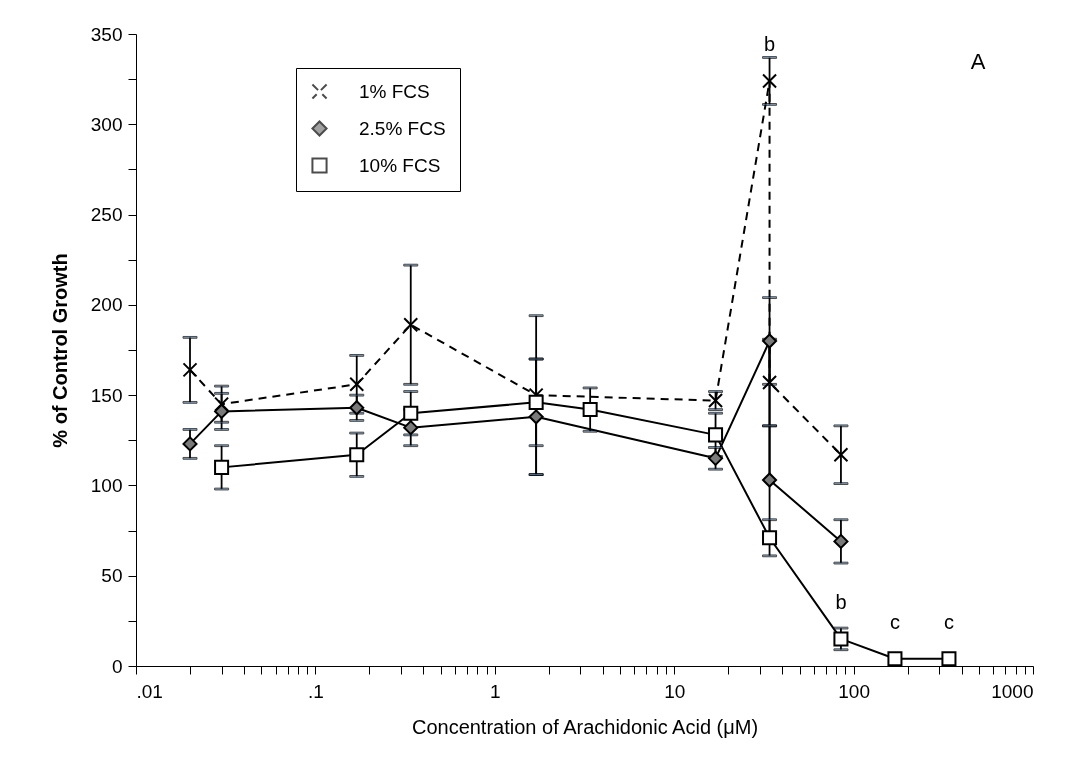 This screenshot has height=771, width=1079. Describe the element at coordinates (978, 61) in the screenshot. I see `annotation: A` at that location.